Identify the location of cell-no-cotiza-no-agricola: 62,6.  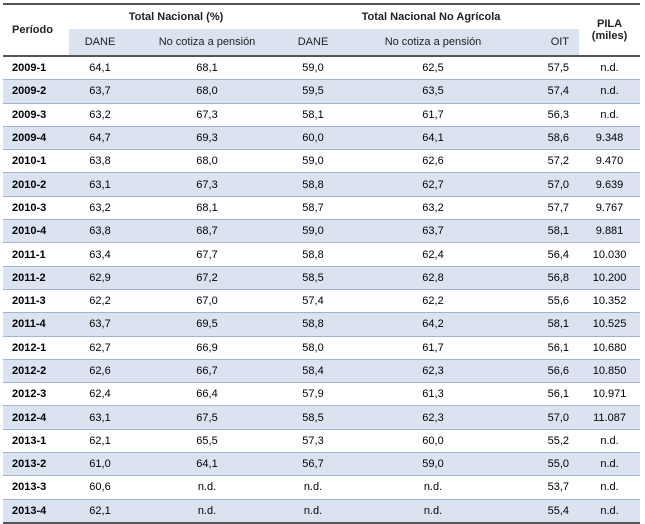
(433, 161).